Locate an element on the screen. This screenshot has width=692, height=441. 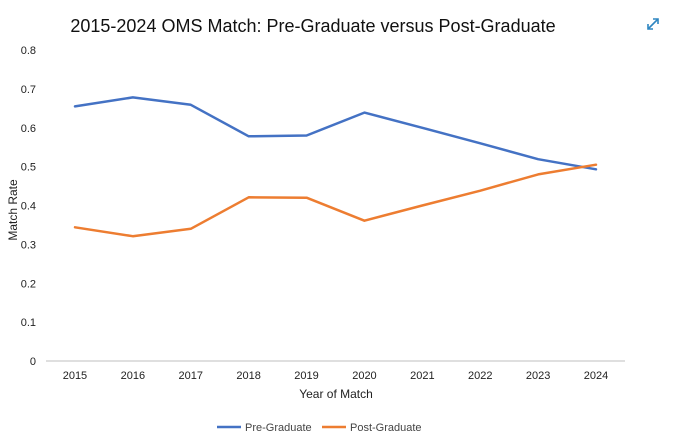
x-tick-label: 2016 is located at coordinates (133, 376).